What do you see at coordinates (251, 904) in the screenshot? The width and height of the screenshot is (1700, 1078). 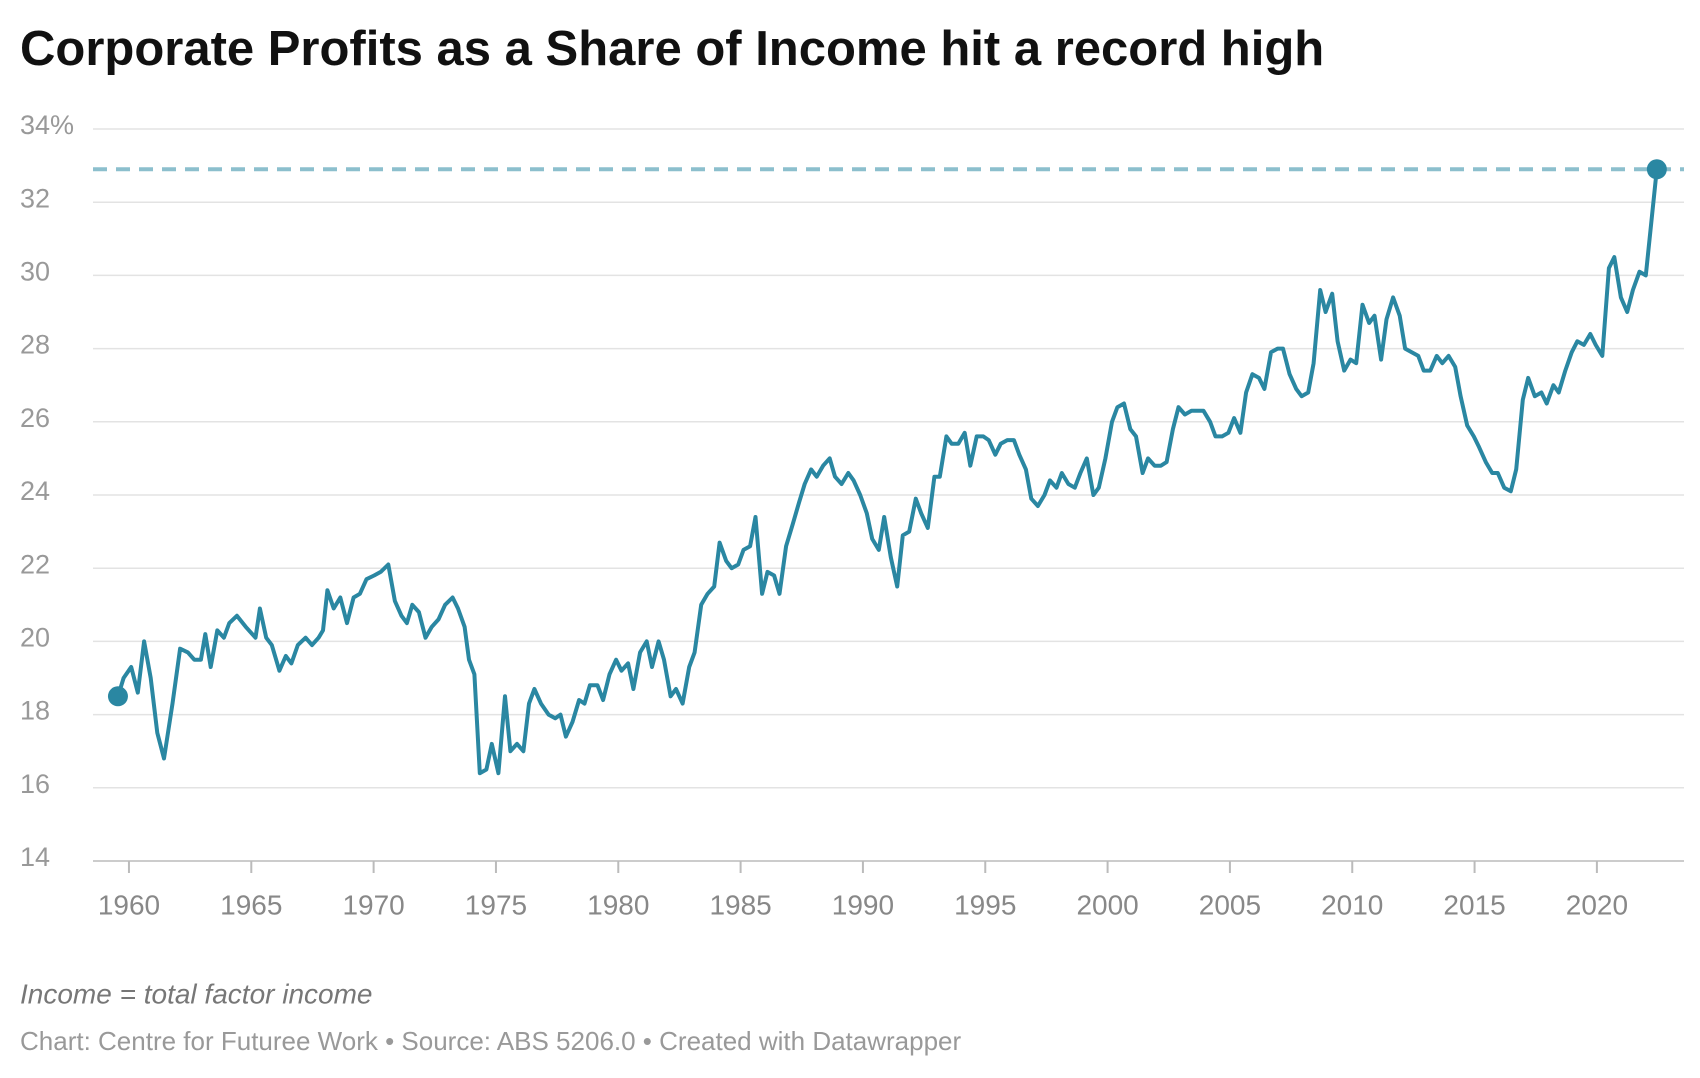 I see `x-tick-label: 1965` at bounding box center [251, 904].